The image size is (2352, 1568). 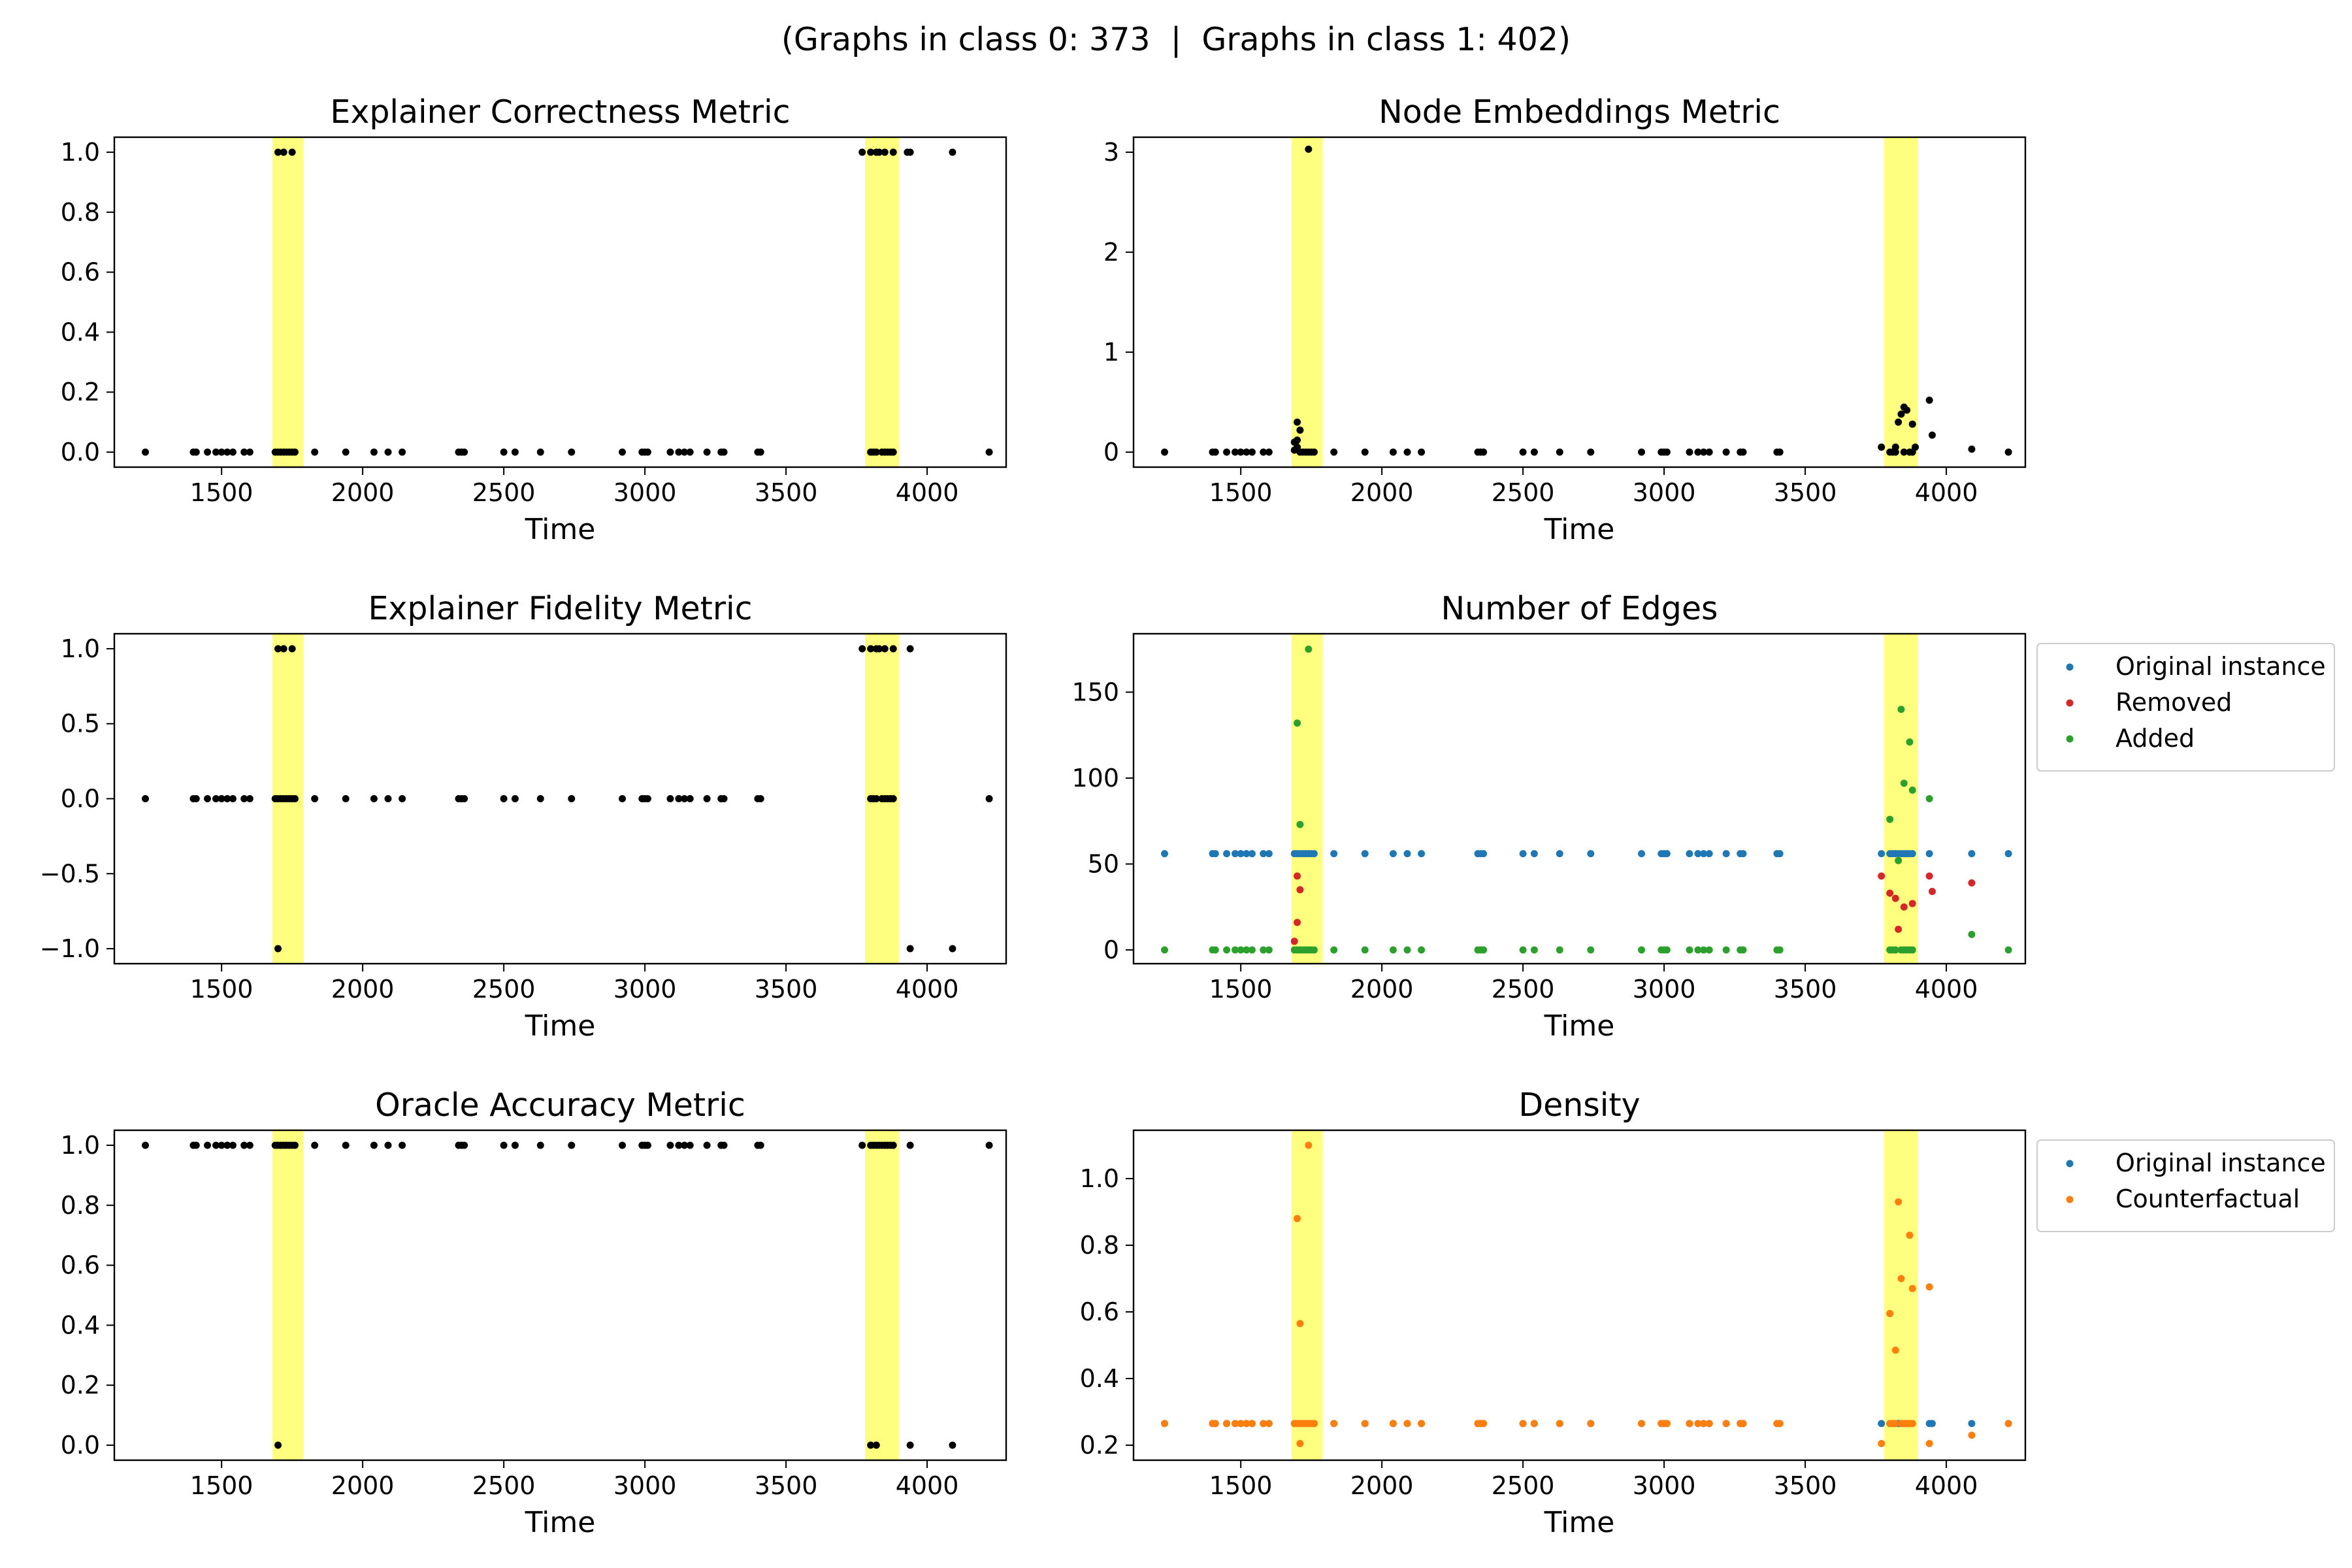 I want to click on series-removed, so click(x=1633, y=908).